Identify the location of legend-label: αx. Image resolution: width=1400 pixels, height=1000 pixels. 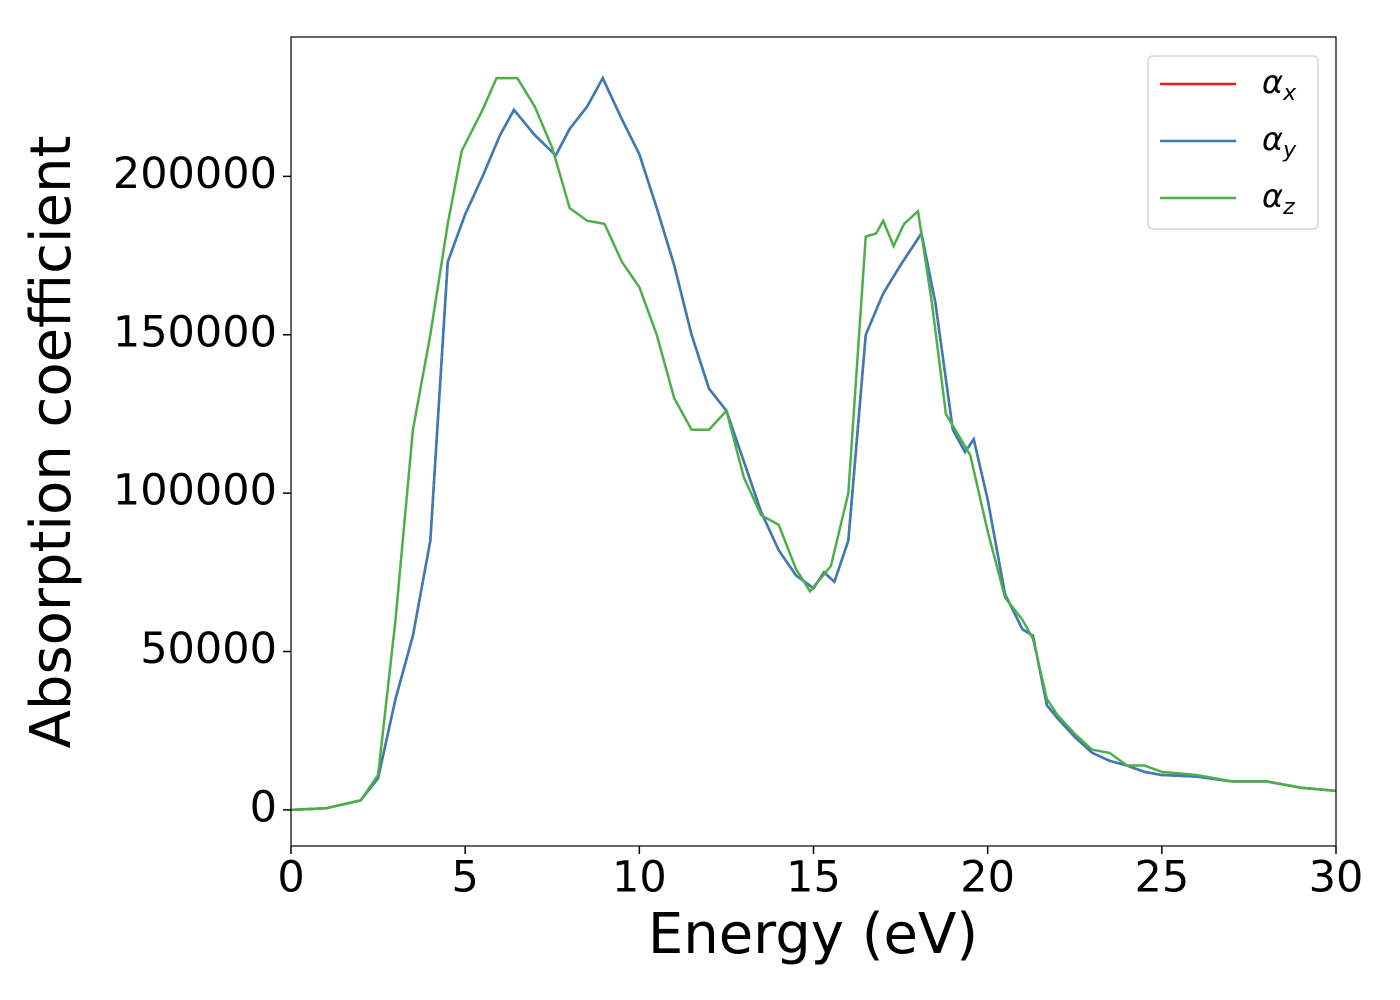
(1279, 84).